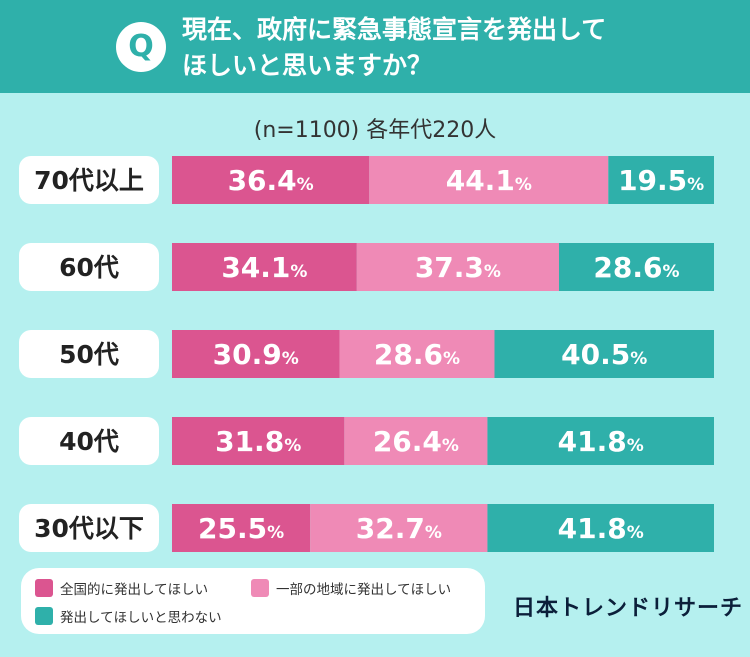 The height and width of the screenshot is (657, 750). I want to click on brand-logo: 日本トレンドリサーチ, so click(628, 608).